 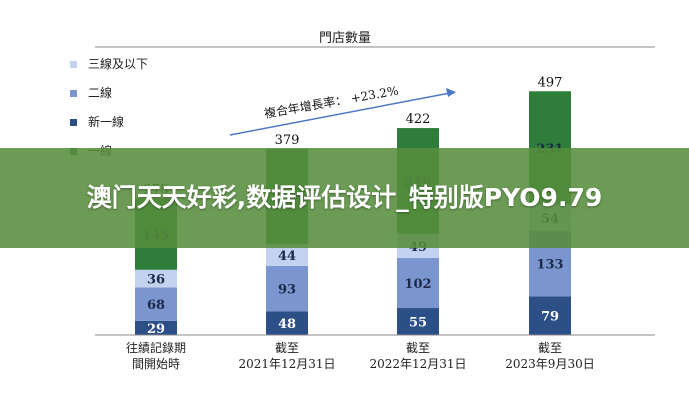 I want to click on bar-value-label: 36, so click(x=156, y=280).